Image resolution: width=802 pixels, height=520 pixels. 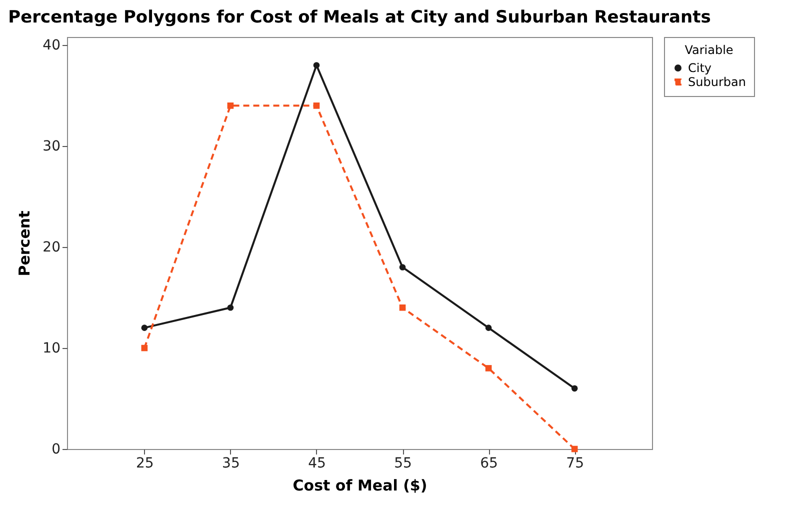 What do you see at coordinates (709, 50) in the screenshot?
I see `legend-title: Variable` at bounding box center [709, 50].